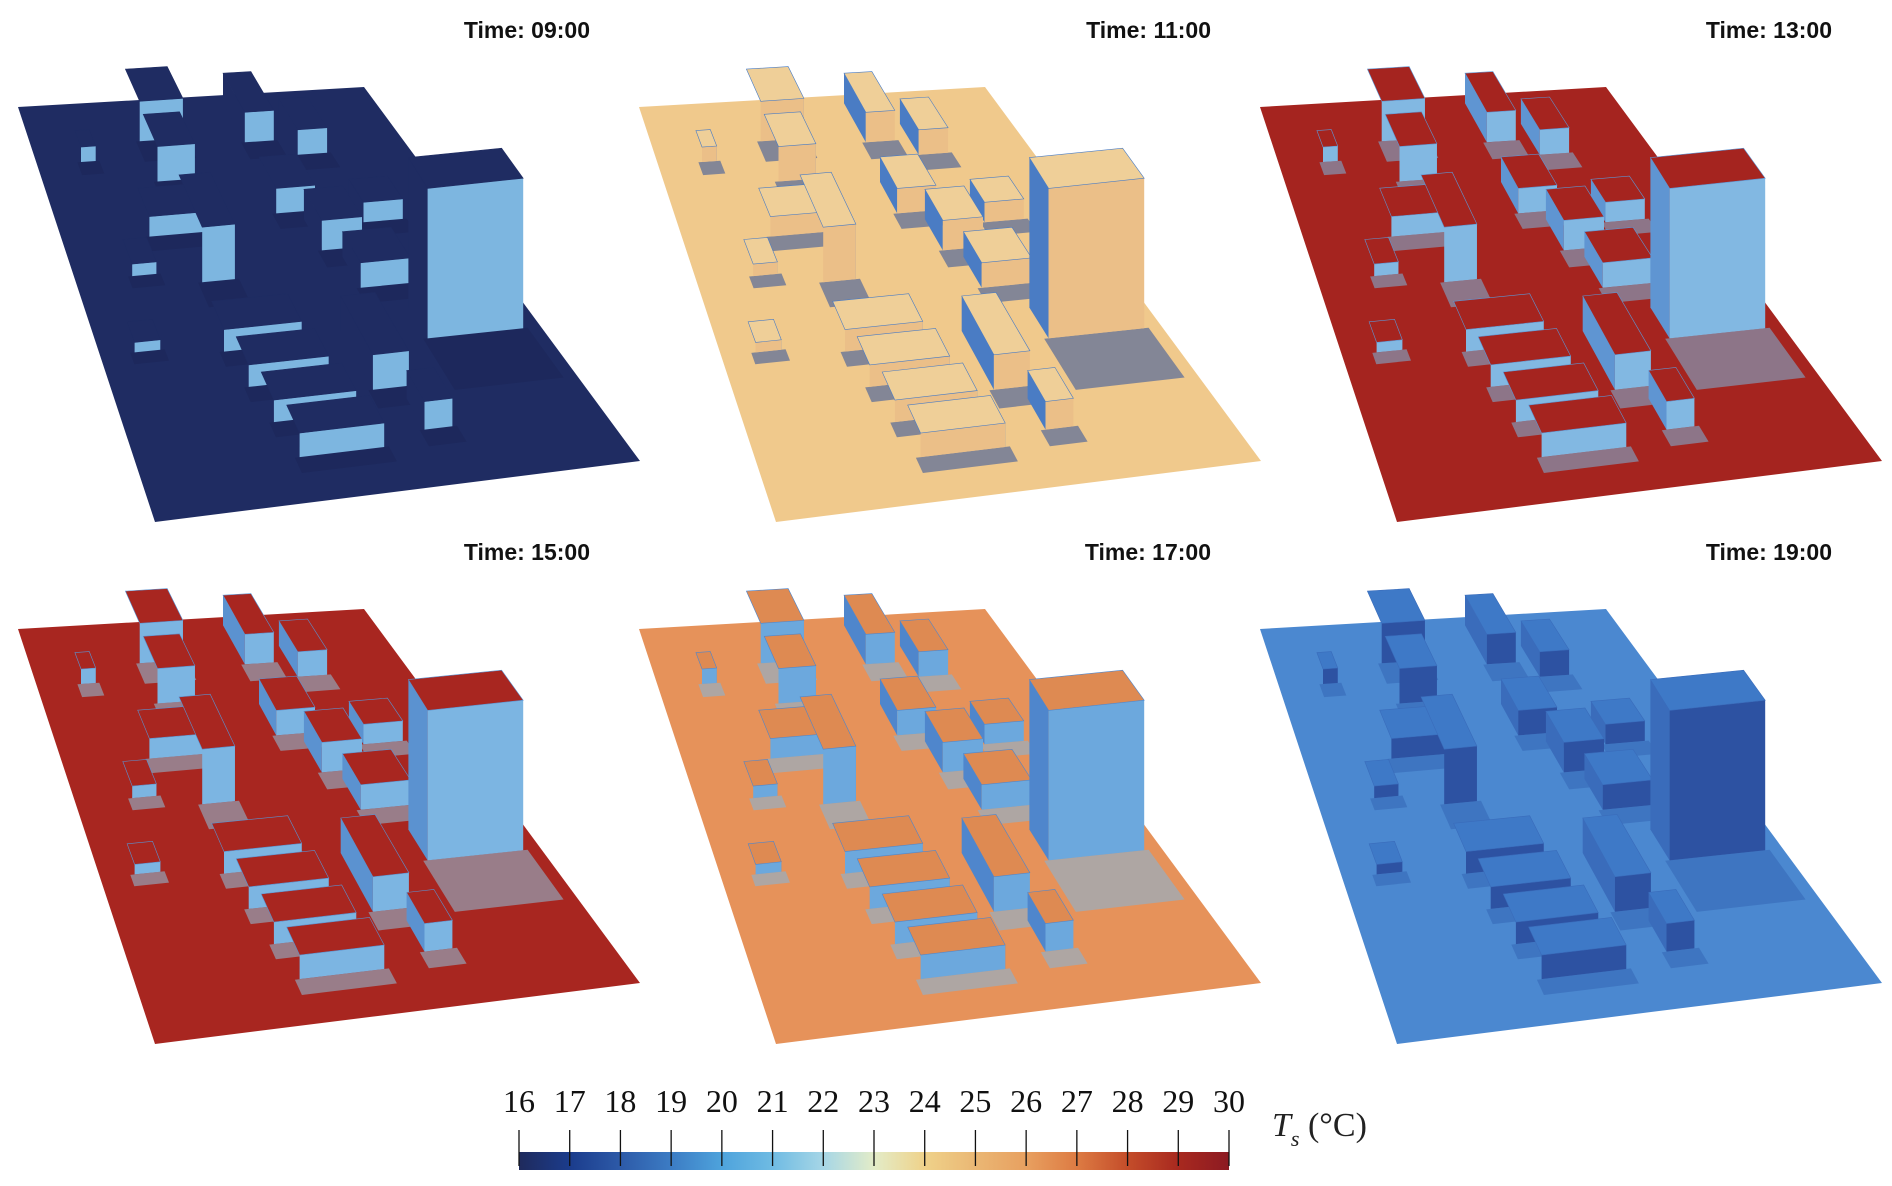 The height and width of the screenshot is (1186, 1892). I want to click on panel-3: Time: 13:00, so click(1571, 269).